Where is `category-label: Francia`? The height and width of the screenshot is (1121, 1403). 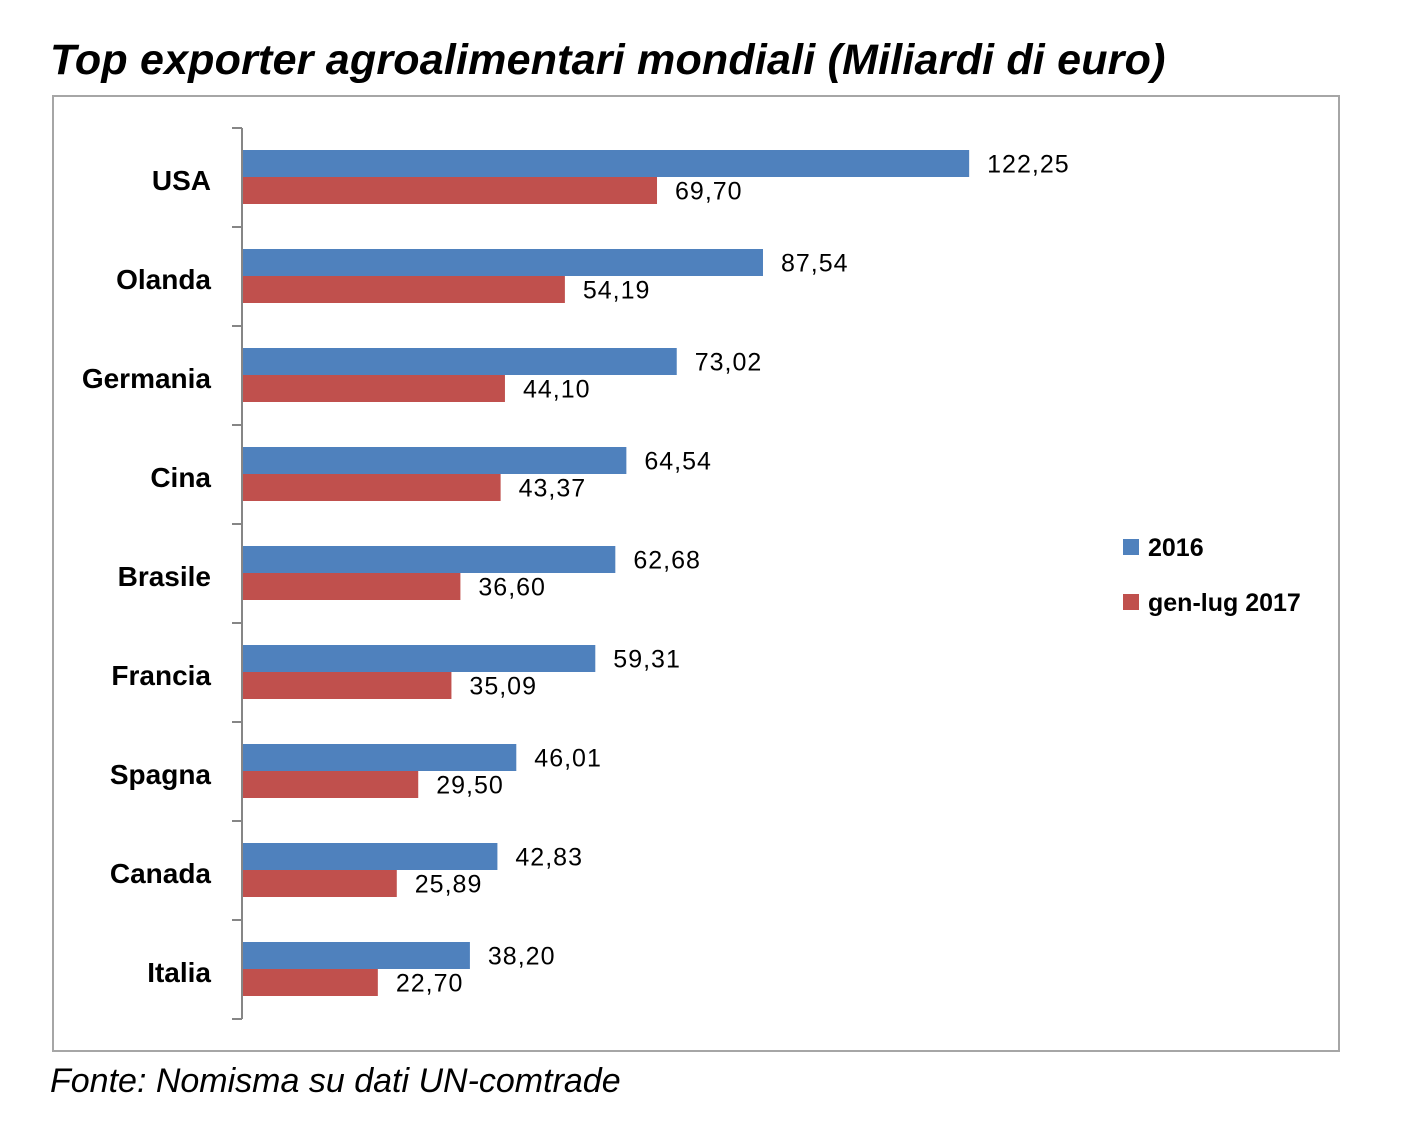 category-label: Francia is located at coordinates (161, 675).